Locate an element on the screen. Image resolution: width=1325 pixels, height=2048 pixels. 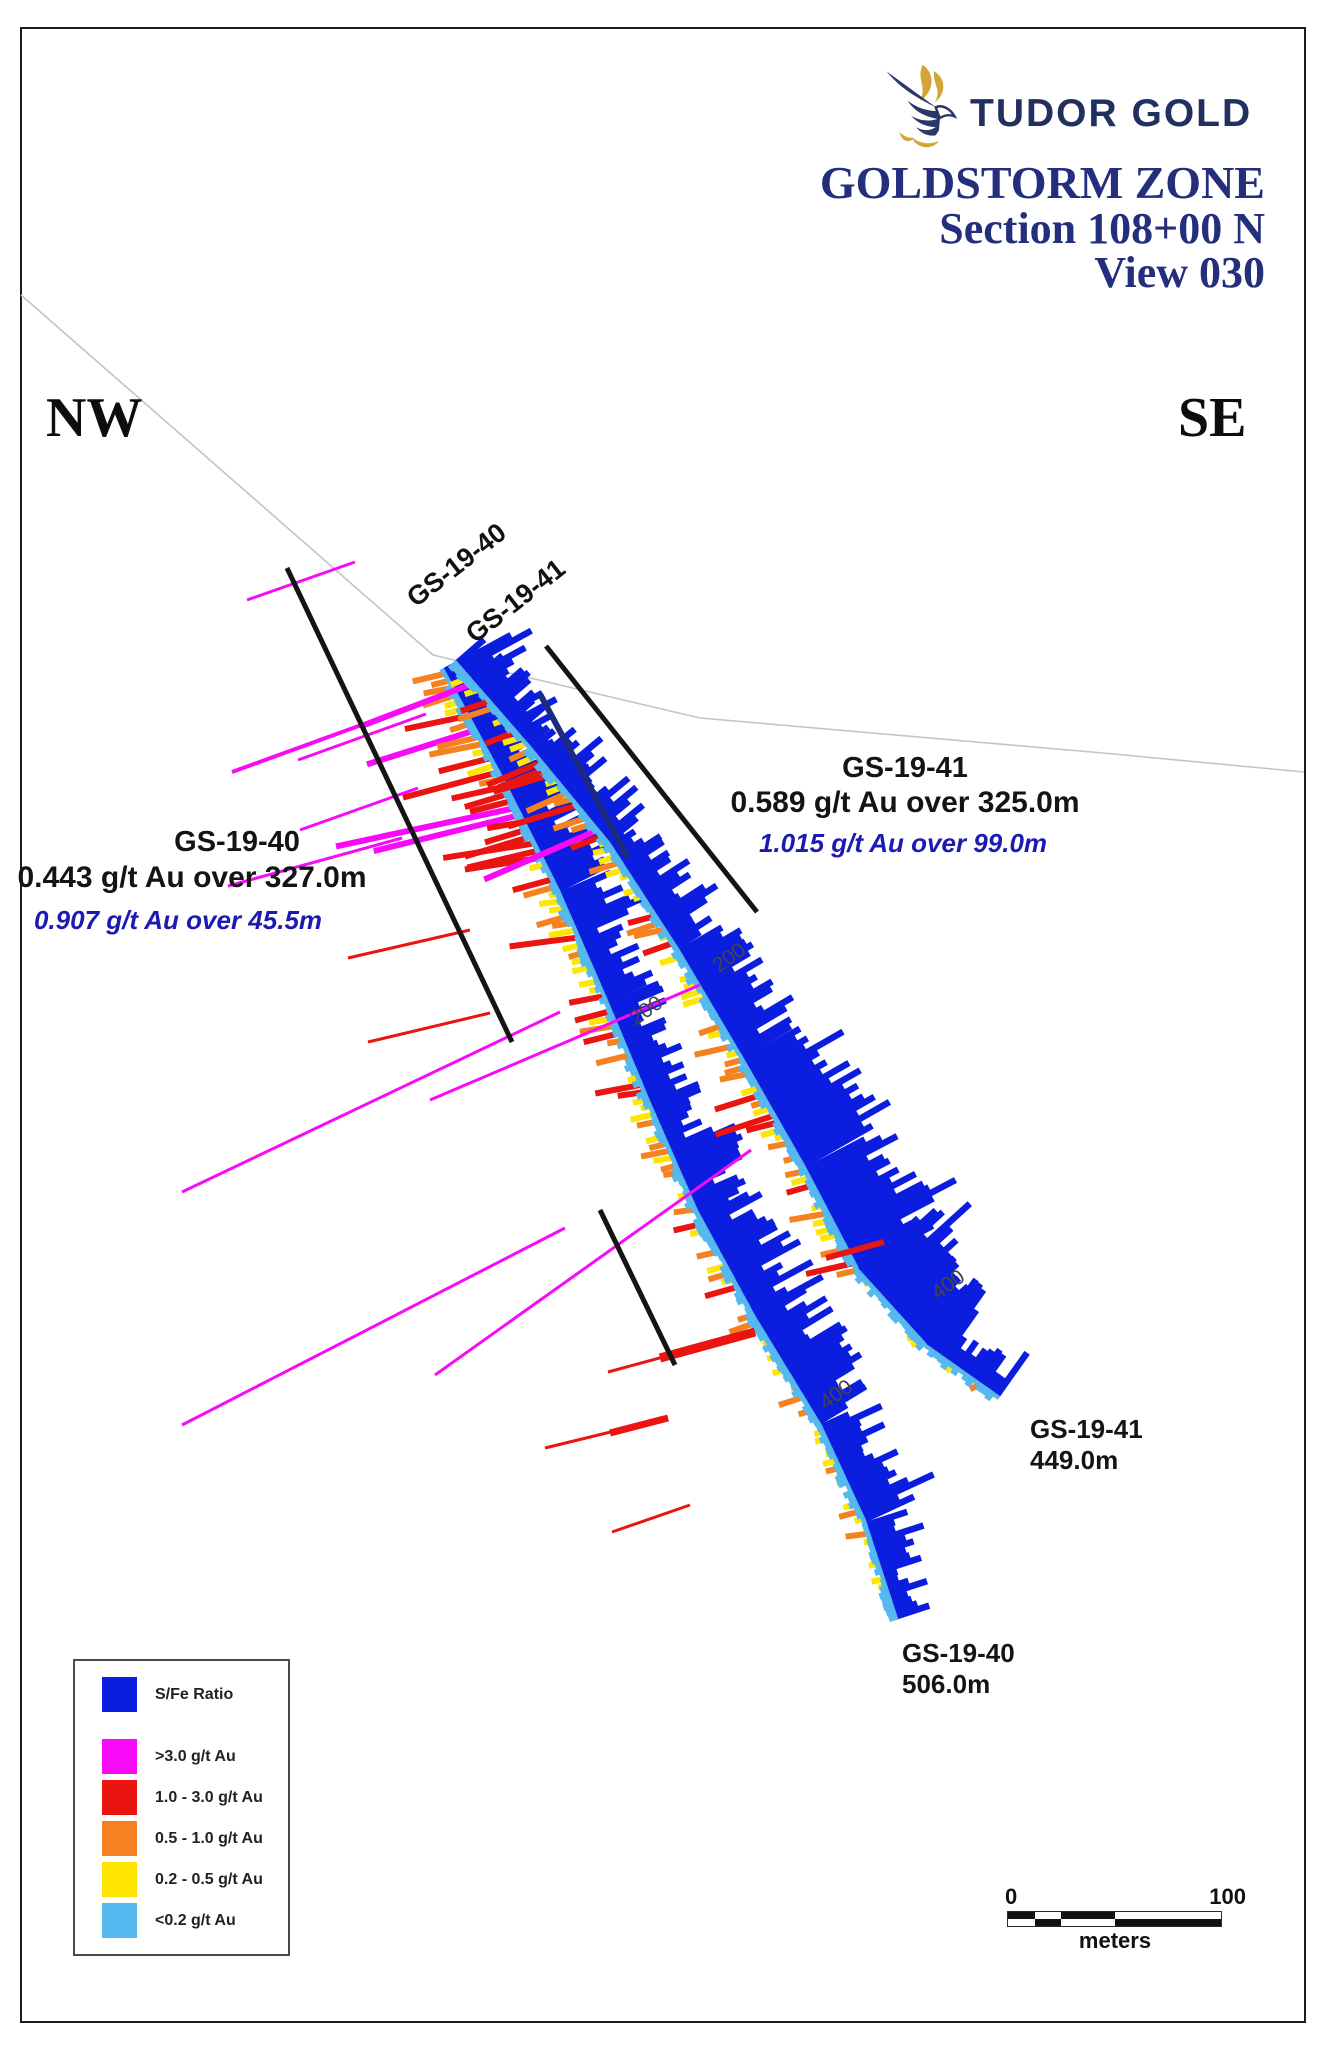
magenta-vein-line is located at coordinates (315, 862).